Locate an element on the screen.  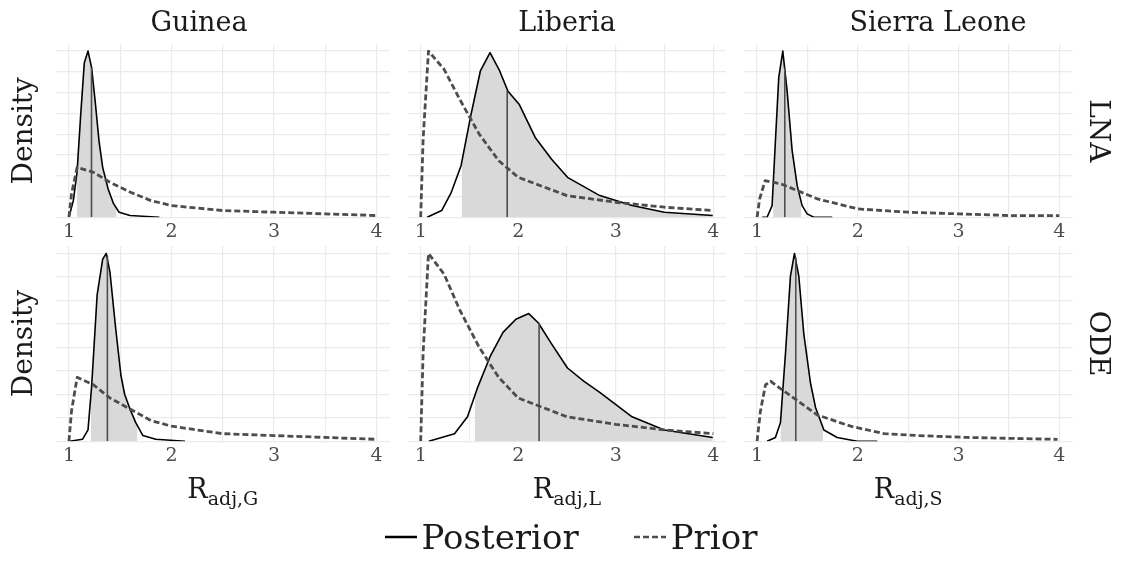
chart-title: Sierra Leone is located at coordinates (938, 22).